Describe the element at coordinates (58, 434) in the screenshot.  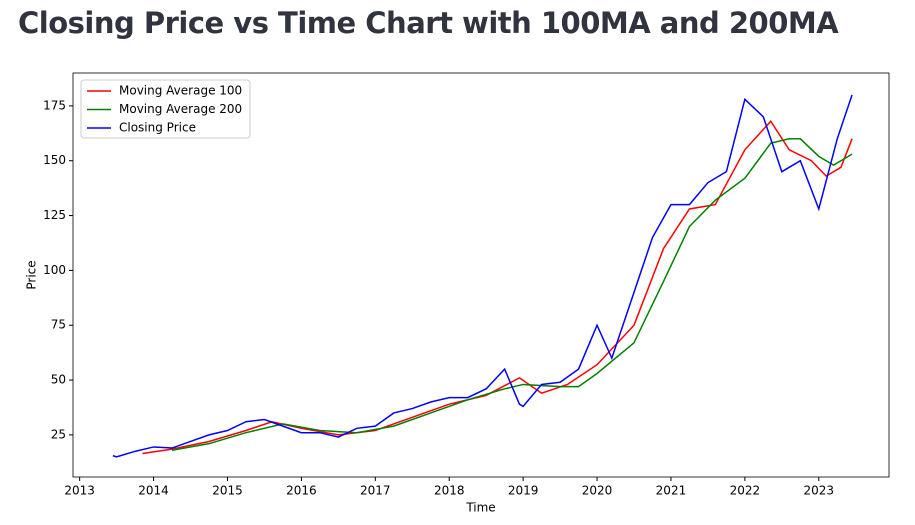
I see `y-tick-label: 25` at that location.